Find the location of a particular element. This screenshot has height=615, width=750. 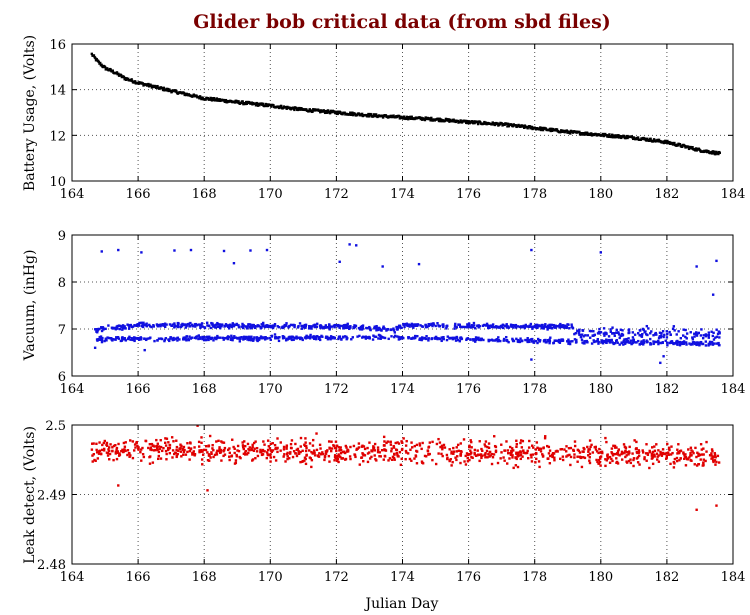

x-tick-label: 182 is located at coordinates (666, 194).